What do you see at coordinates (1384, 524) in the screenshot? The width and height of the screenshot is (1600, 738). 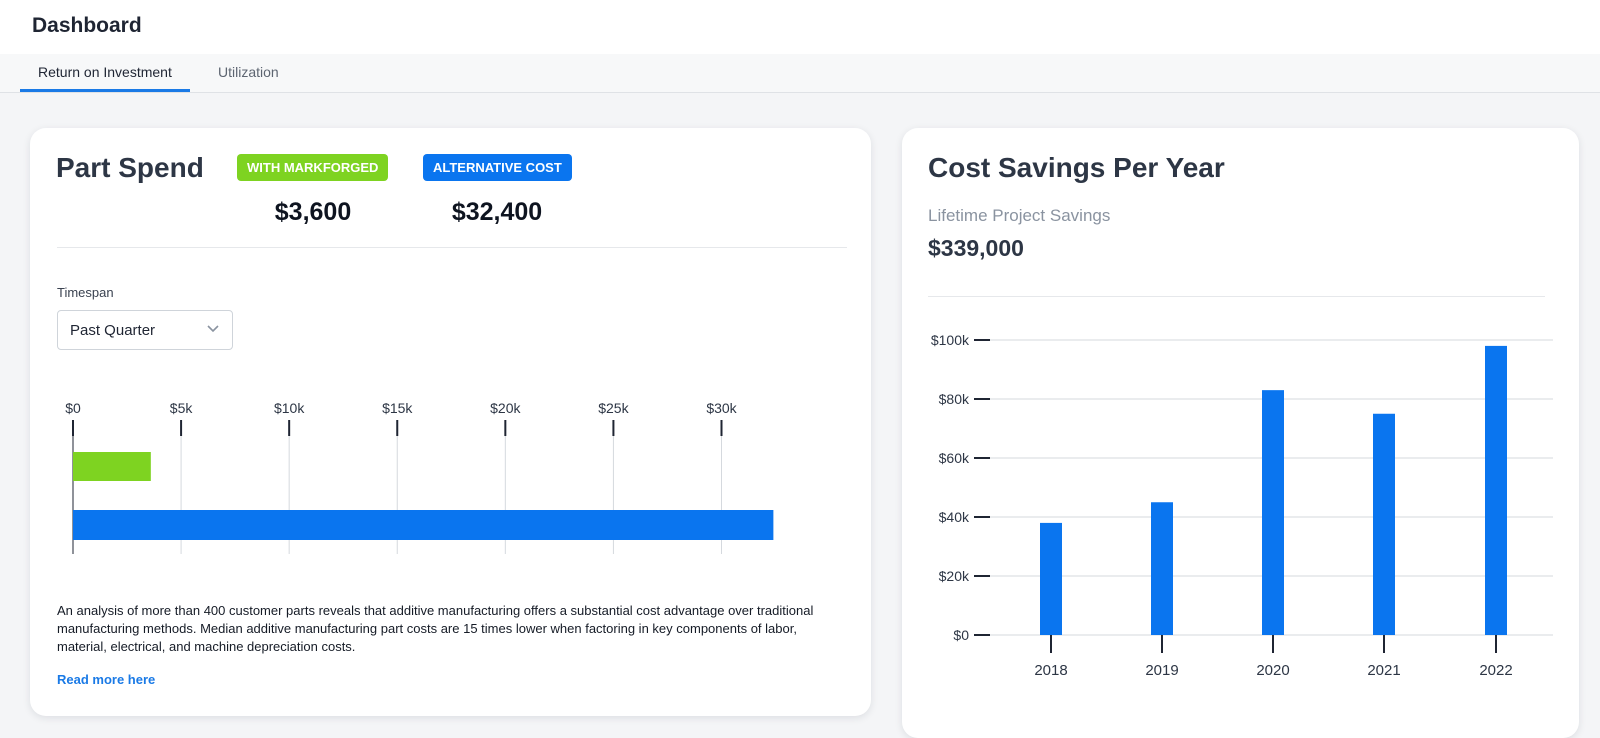 I see `bar-2021` at bounding box center [1384, 524].